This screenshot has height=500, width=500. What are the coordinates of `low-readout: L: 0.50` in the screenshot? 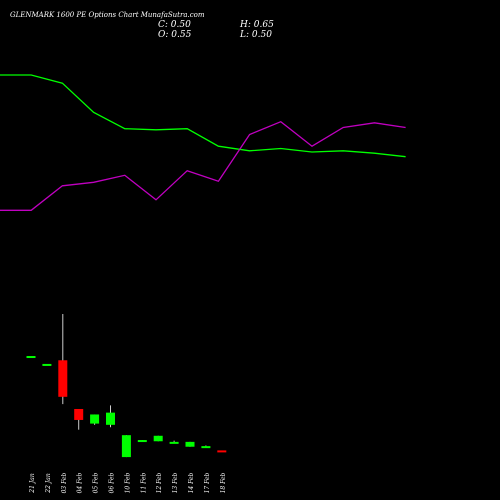 It's located at (256, 35).